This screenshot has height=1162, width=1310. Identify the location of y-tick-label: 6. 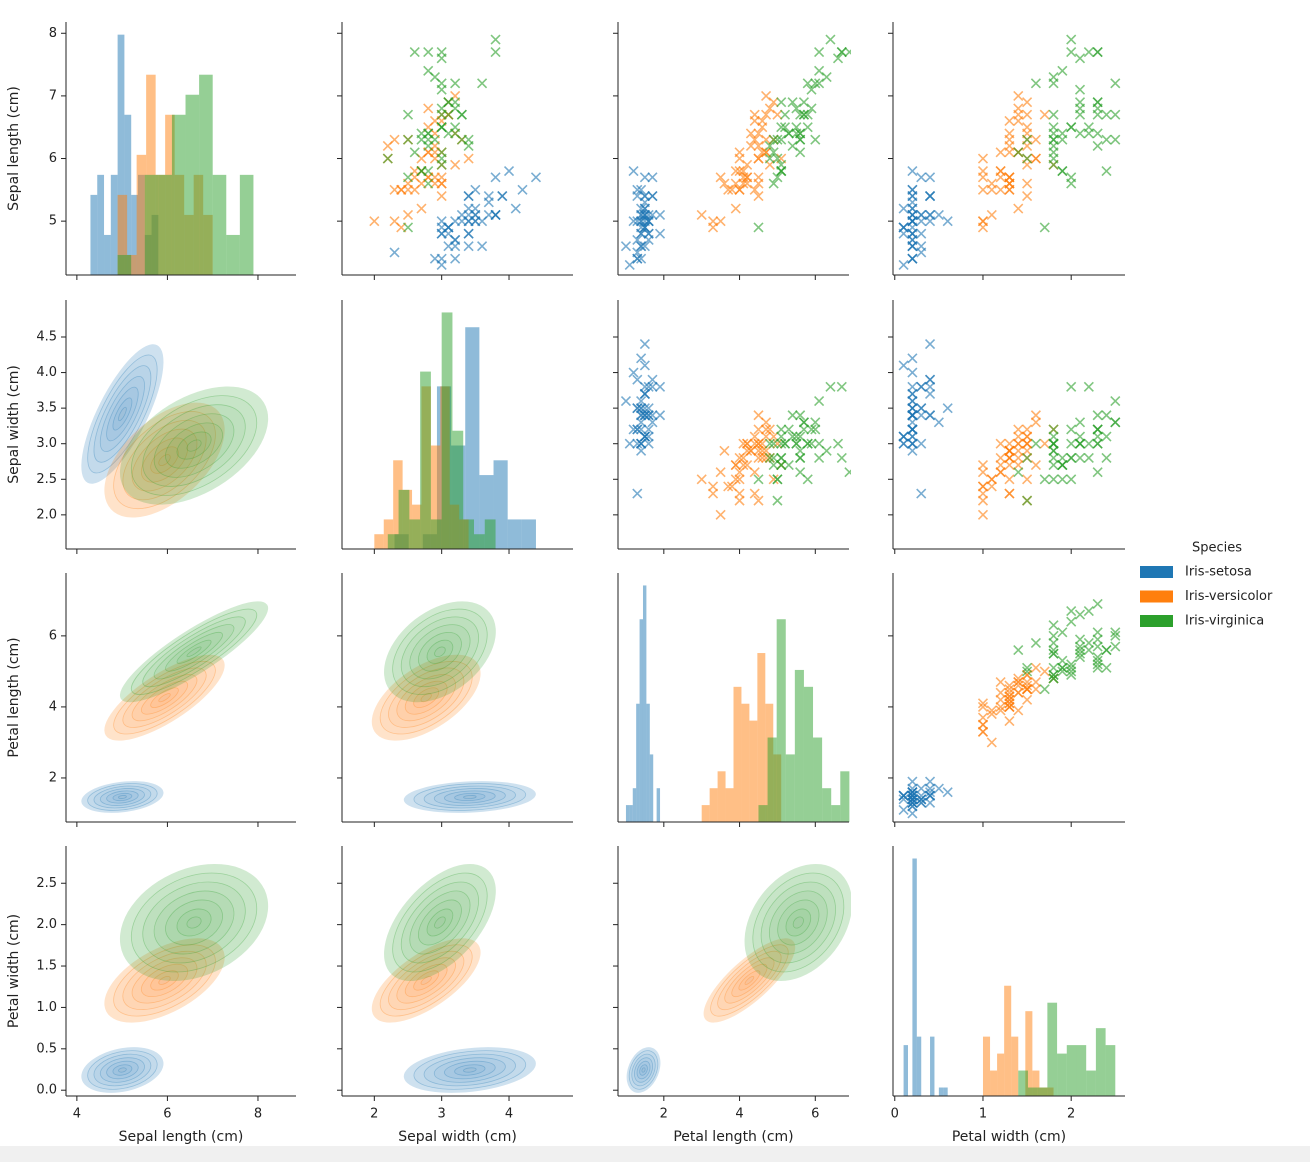
(53, 635).